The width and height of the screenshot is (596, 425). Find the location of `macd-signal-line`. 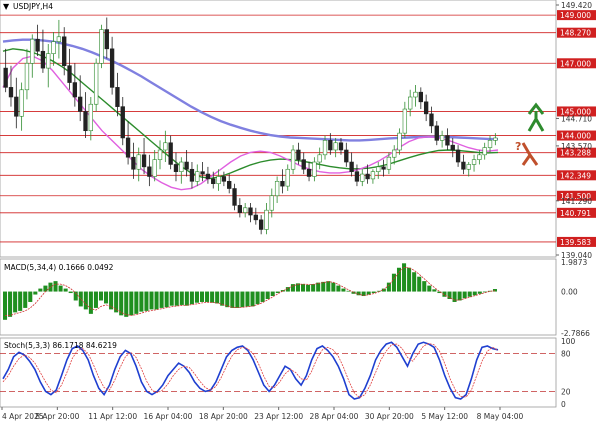

macd-signal-line is located at coordinates (250, 291).